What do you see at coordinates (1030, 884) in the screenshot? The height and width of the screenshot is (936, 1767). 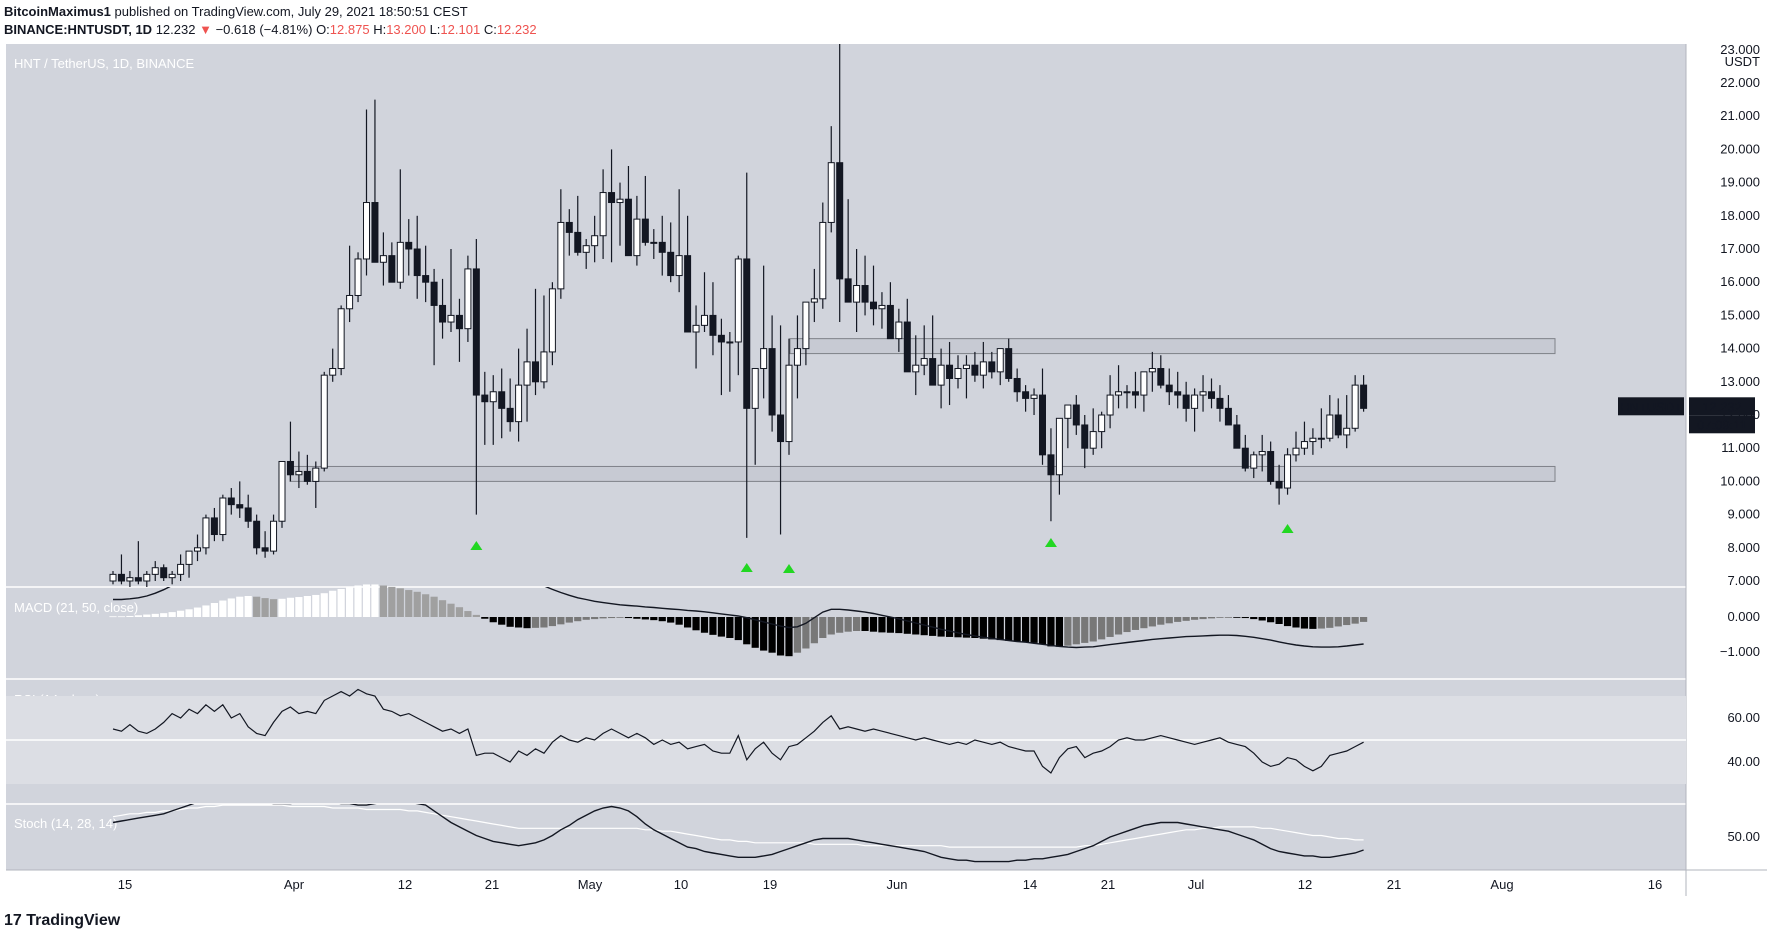 I see `time-tick: 14` at bounding box center [1030, 884].